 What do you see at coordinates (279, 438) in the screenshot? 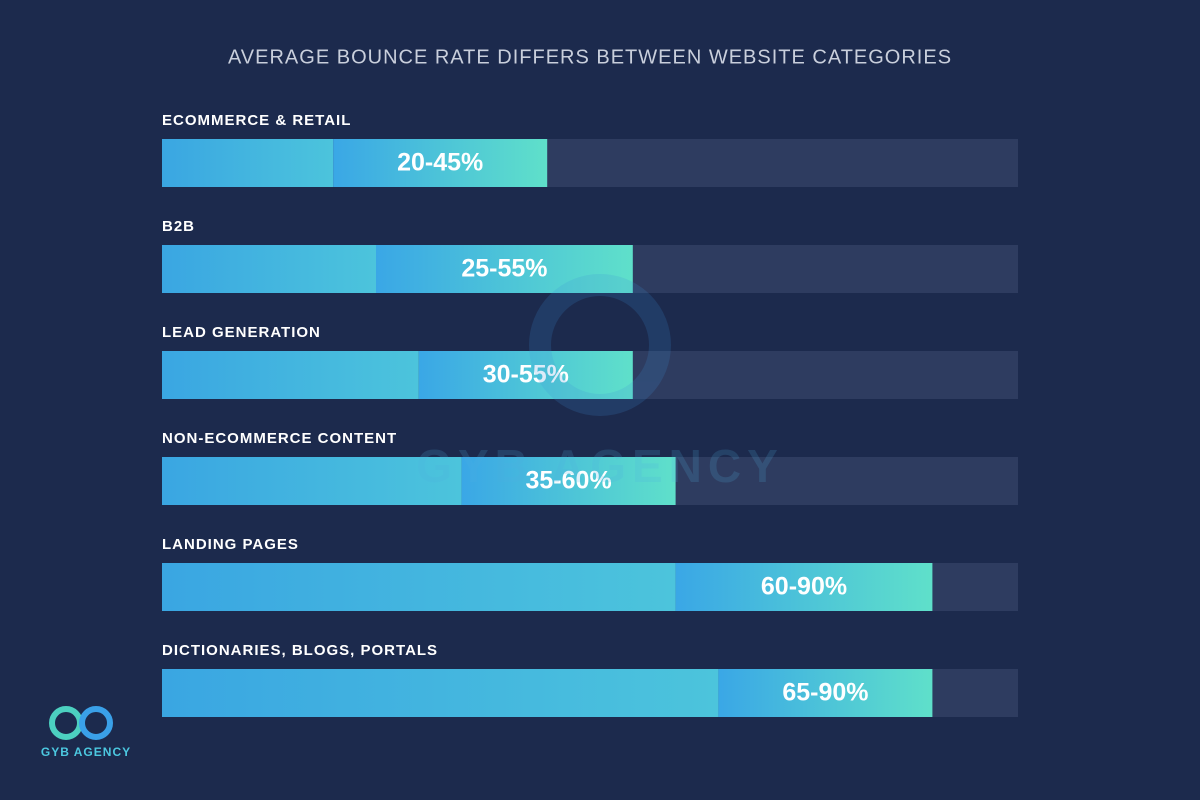
I see `category-label: NON-ECOMMERCE CONTENT` at bounding box center [279, 438].